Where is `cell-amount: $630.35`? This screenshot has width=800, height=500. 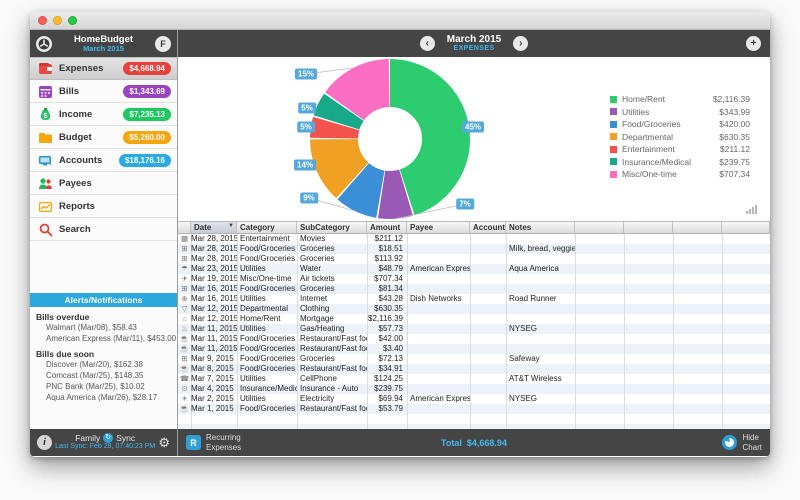 cell-amount: $630.35 is located at coordinates (388, 308).